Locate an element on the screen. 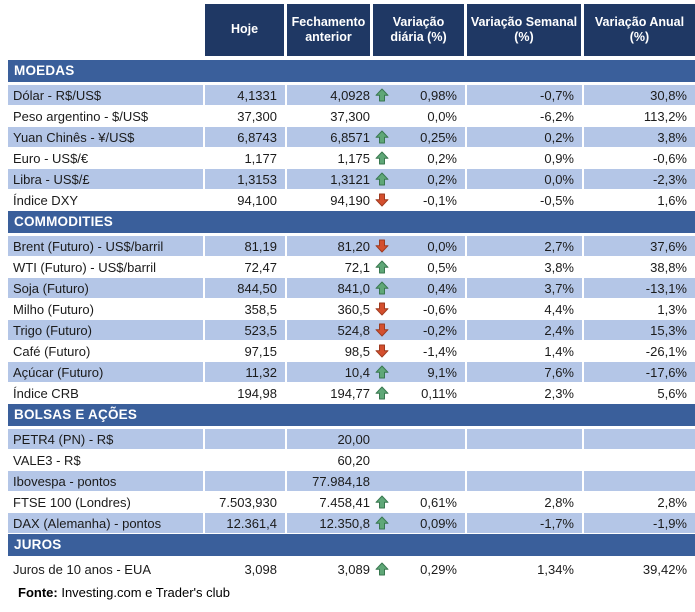 This screenshot has height=612, width=695. section-header-moedas: MOEDAS is located at coordinates (351, 72).